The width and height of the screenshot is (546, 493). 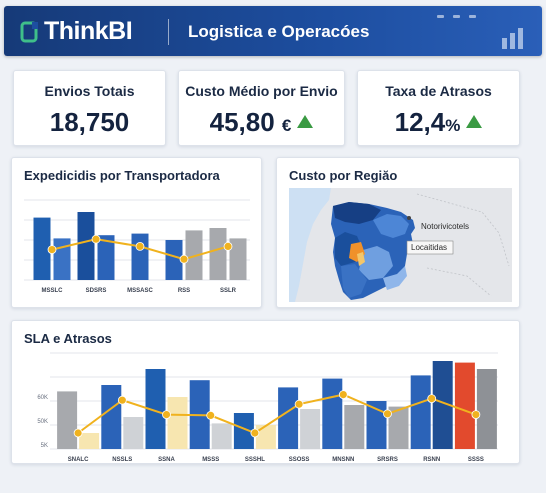 I want to click on y-tick-label: 50K, so click(x=42, y=422).